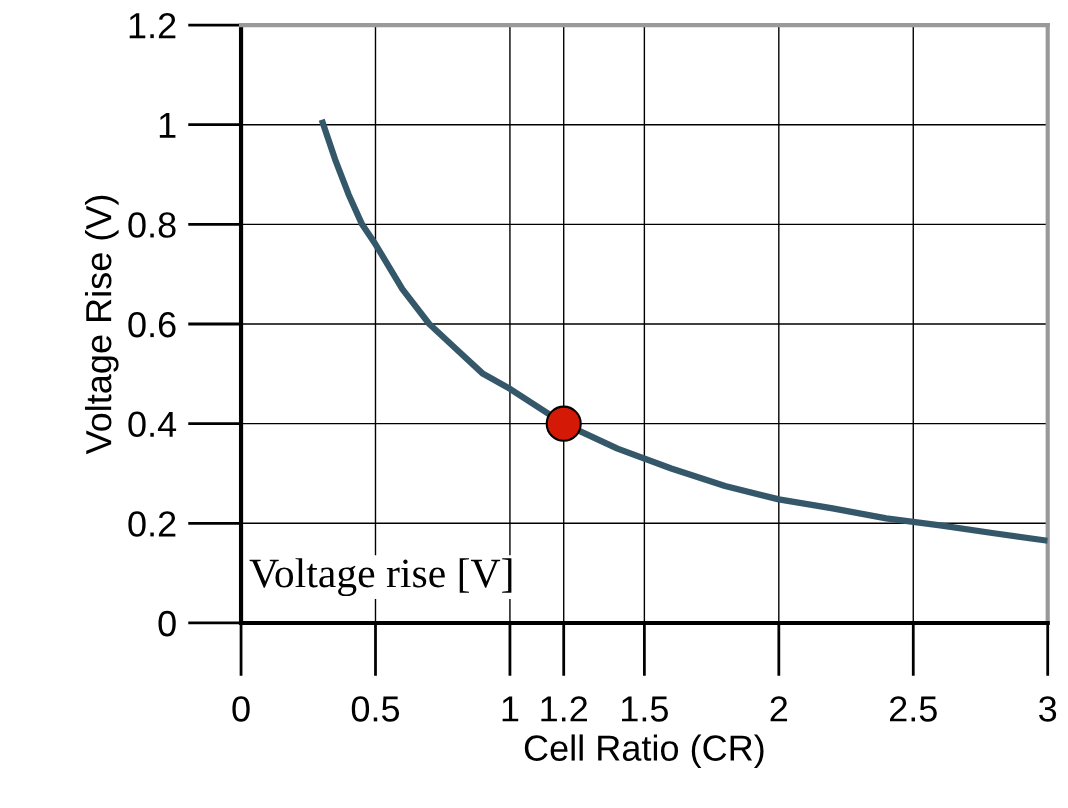 Image resolution: width=1068 pixels, height=808 pixels. I want to click on y-tick-label: 0.6, so click(152, 324).